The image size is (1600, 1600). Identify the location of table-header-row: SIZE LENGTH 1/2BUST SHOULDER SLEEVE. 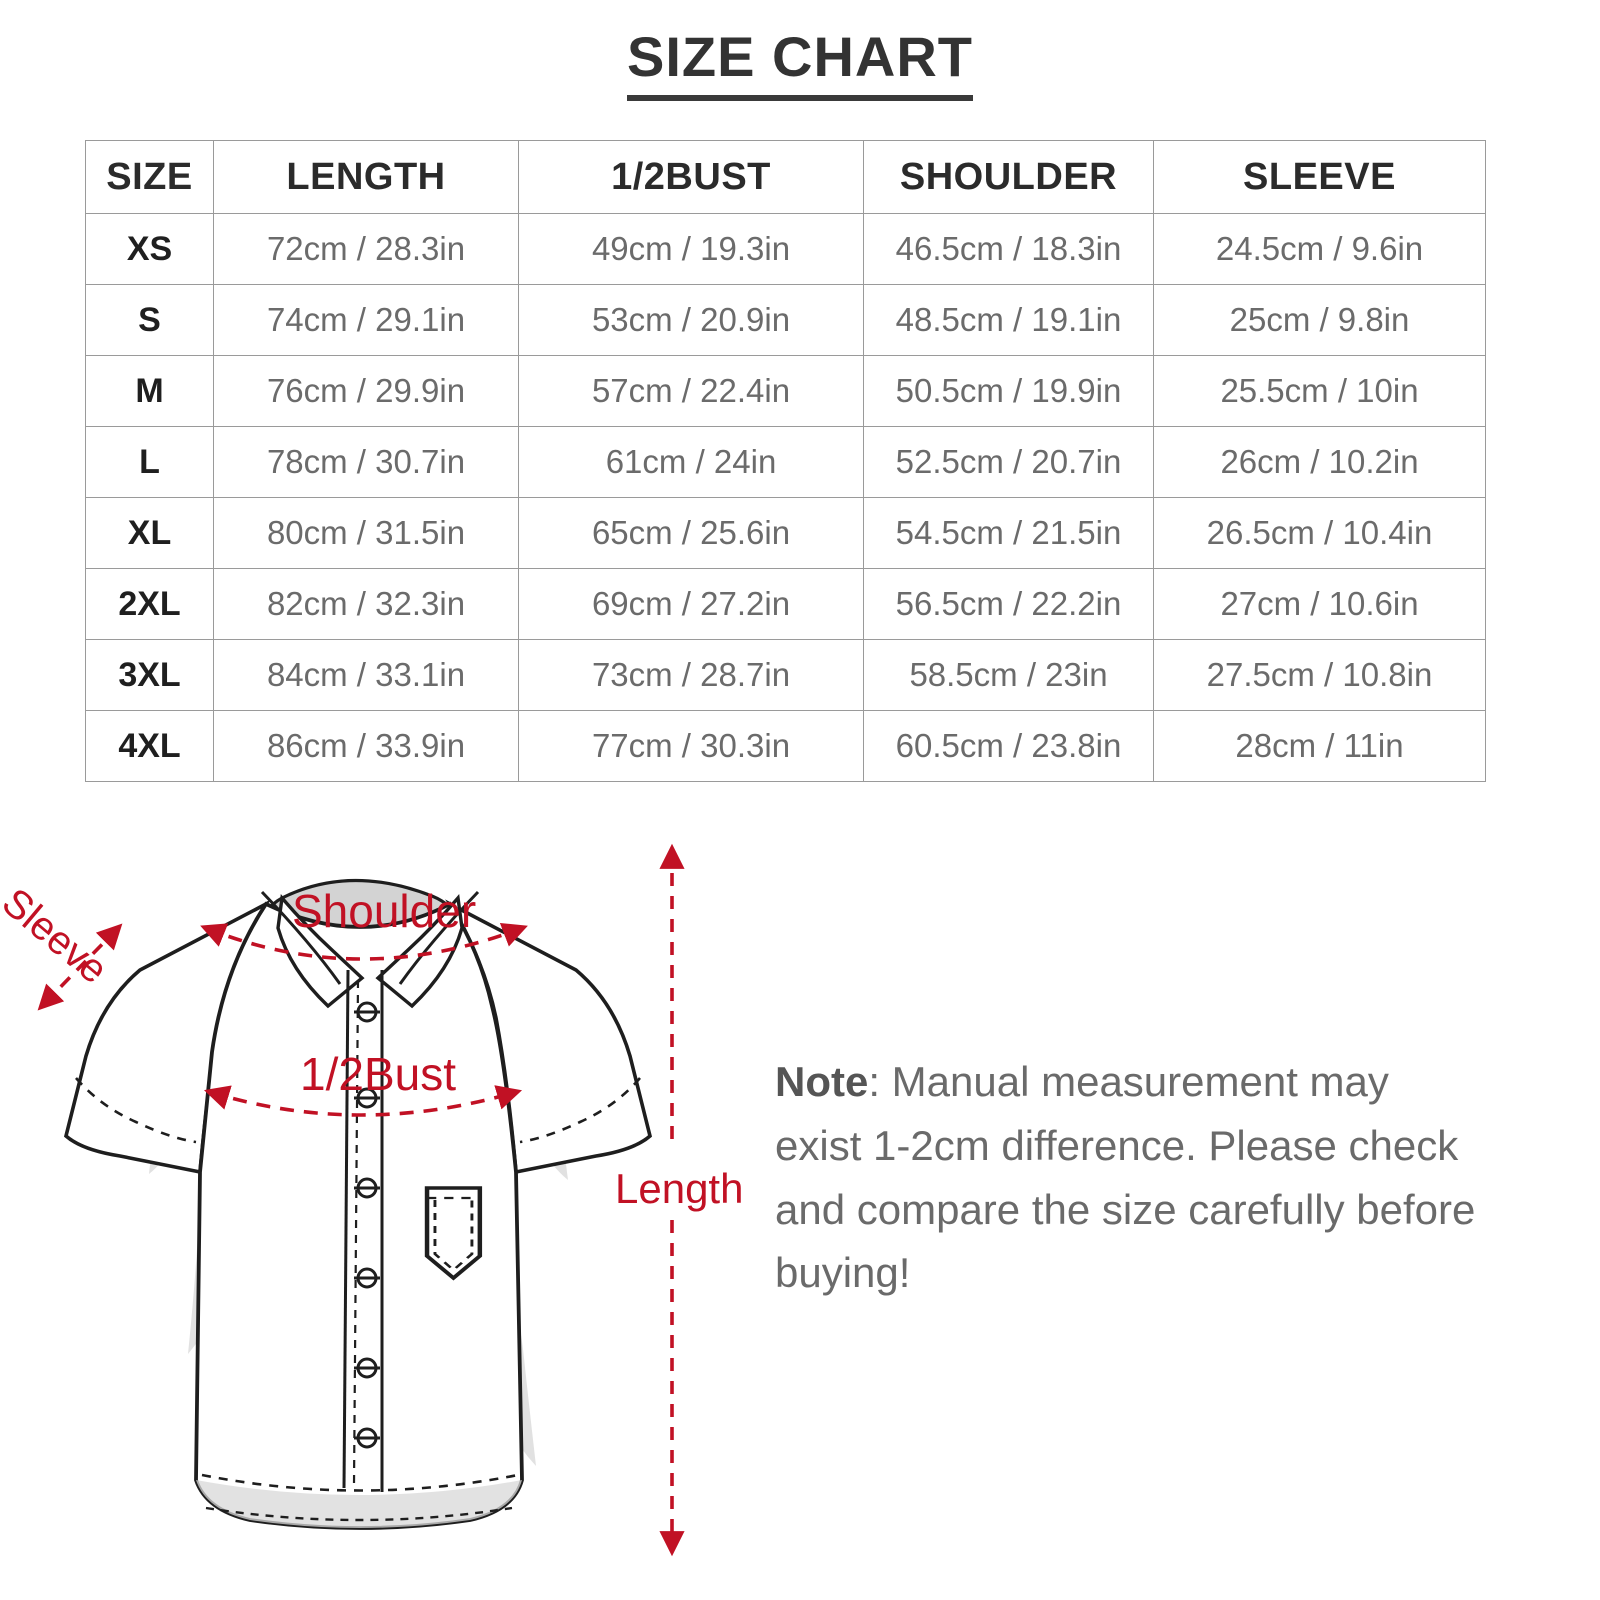
(785, 177).